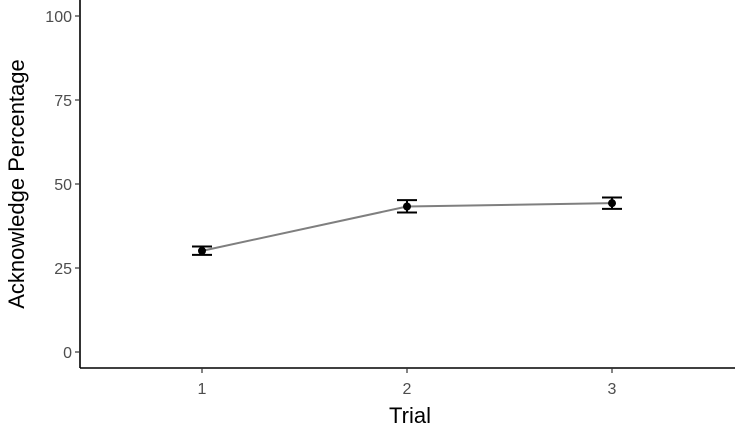  I want to click on y-tick-label: 50, so click(63, 185).